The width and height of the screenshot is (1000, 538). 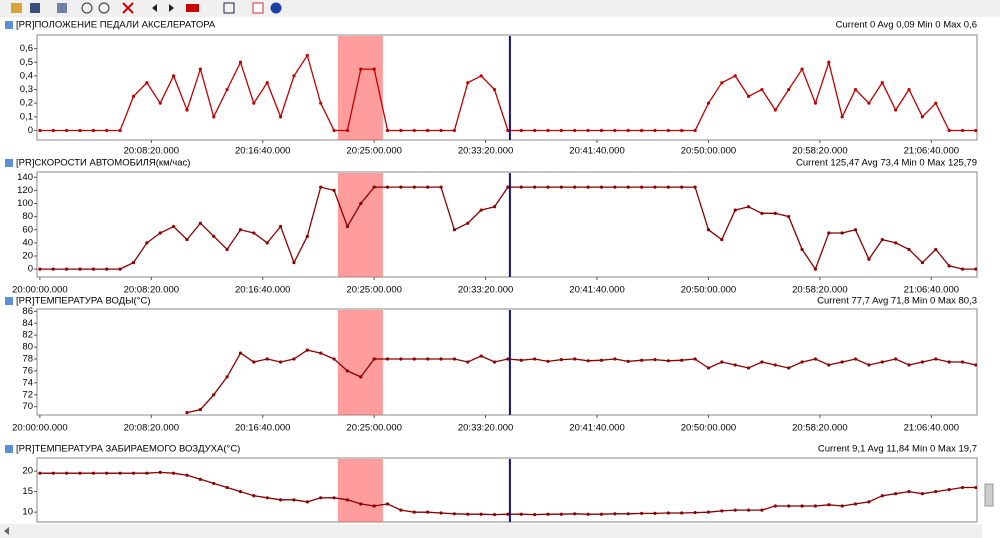 I want to click on next-button, so click(x=171, y=8).